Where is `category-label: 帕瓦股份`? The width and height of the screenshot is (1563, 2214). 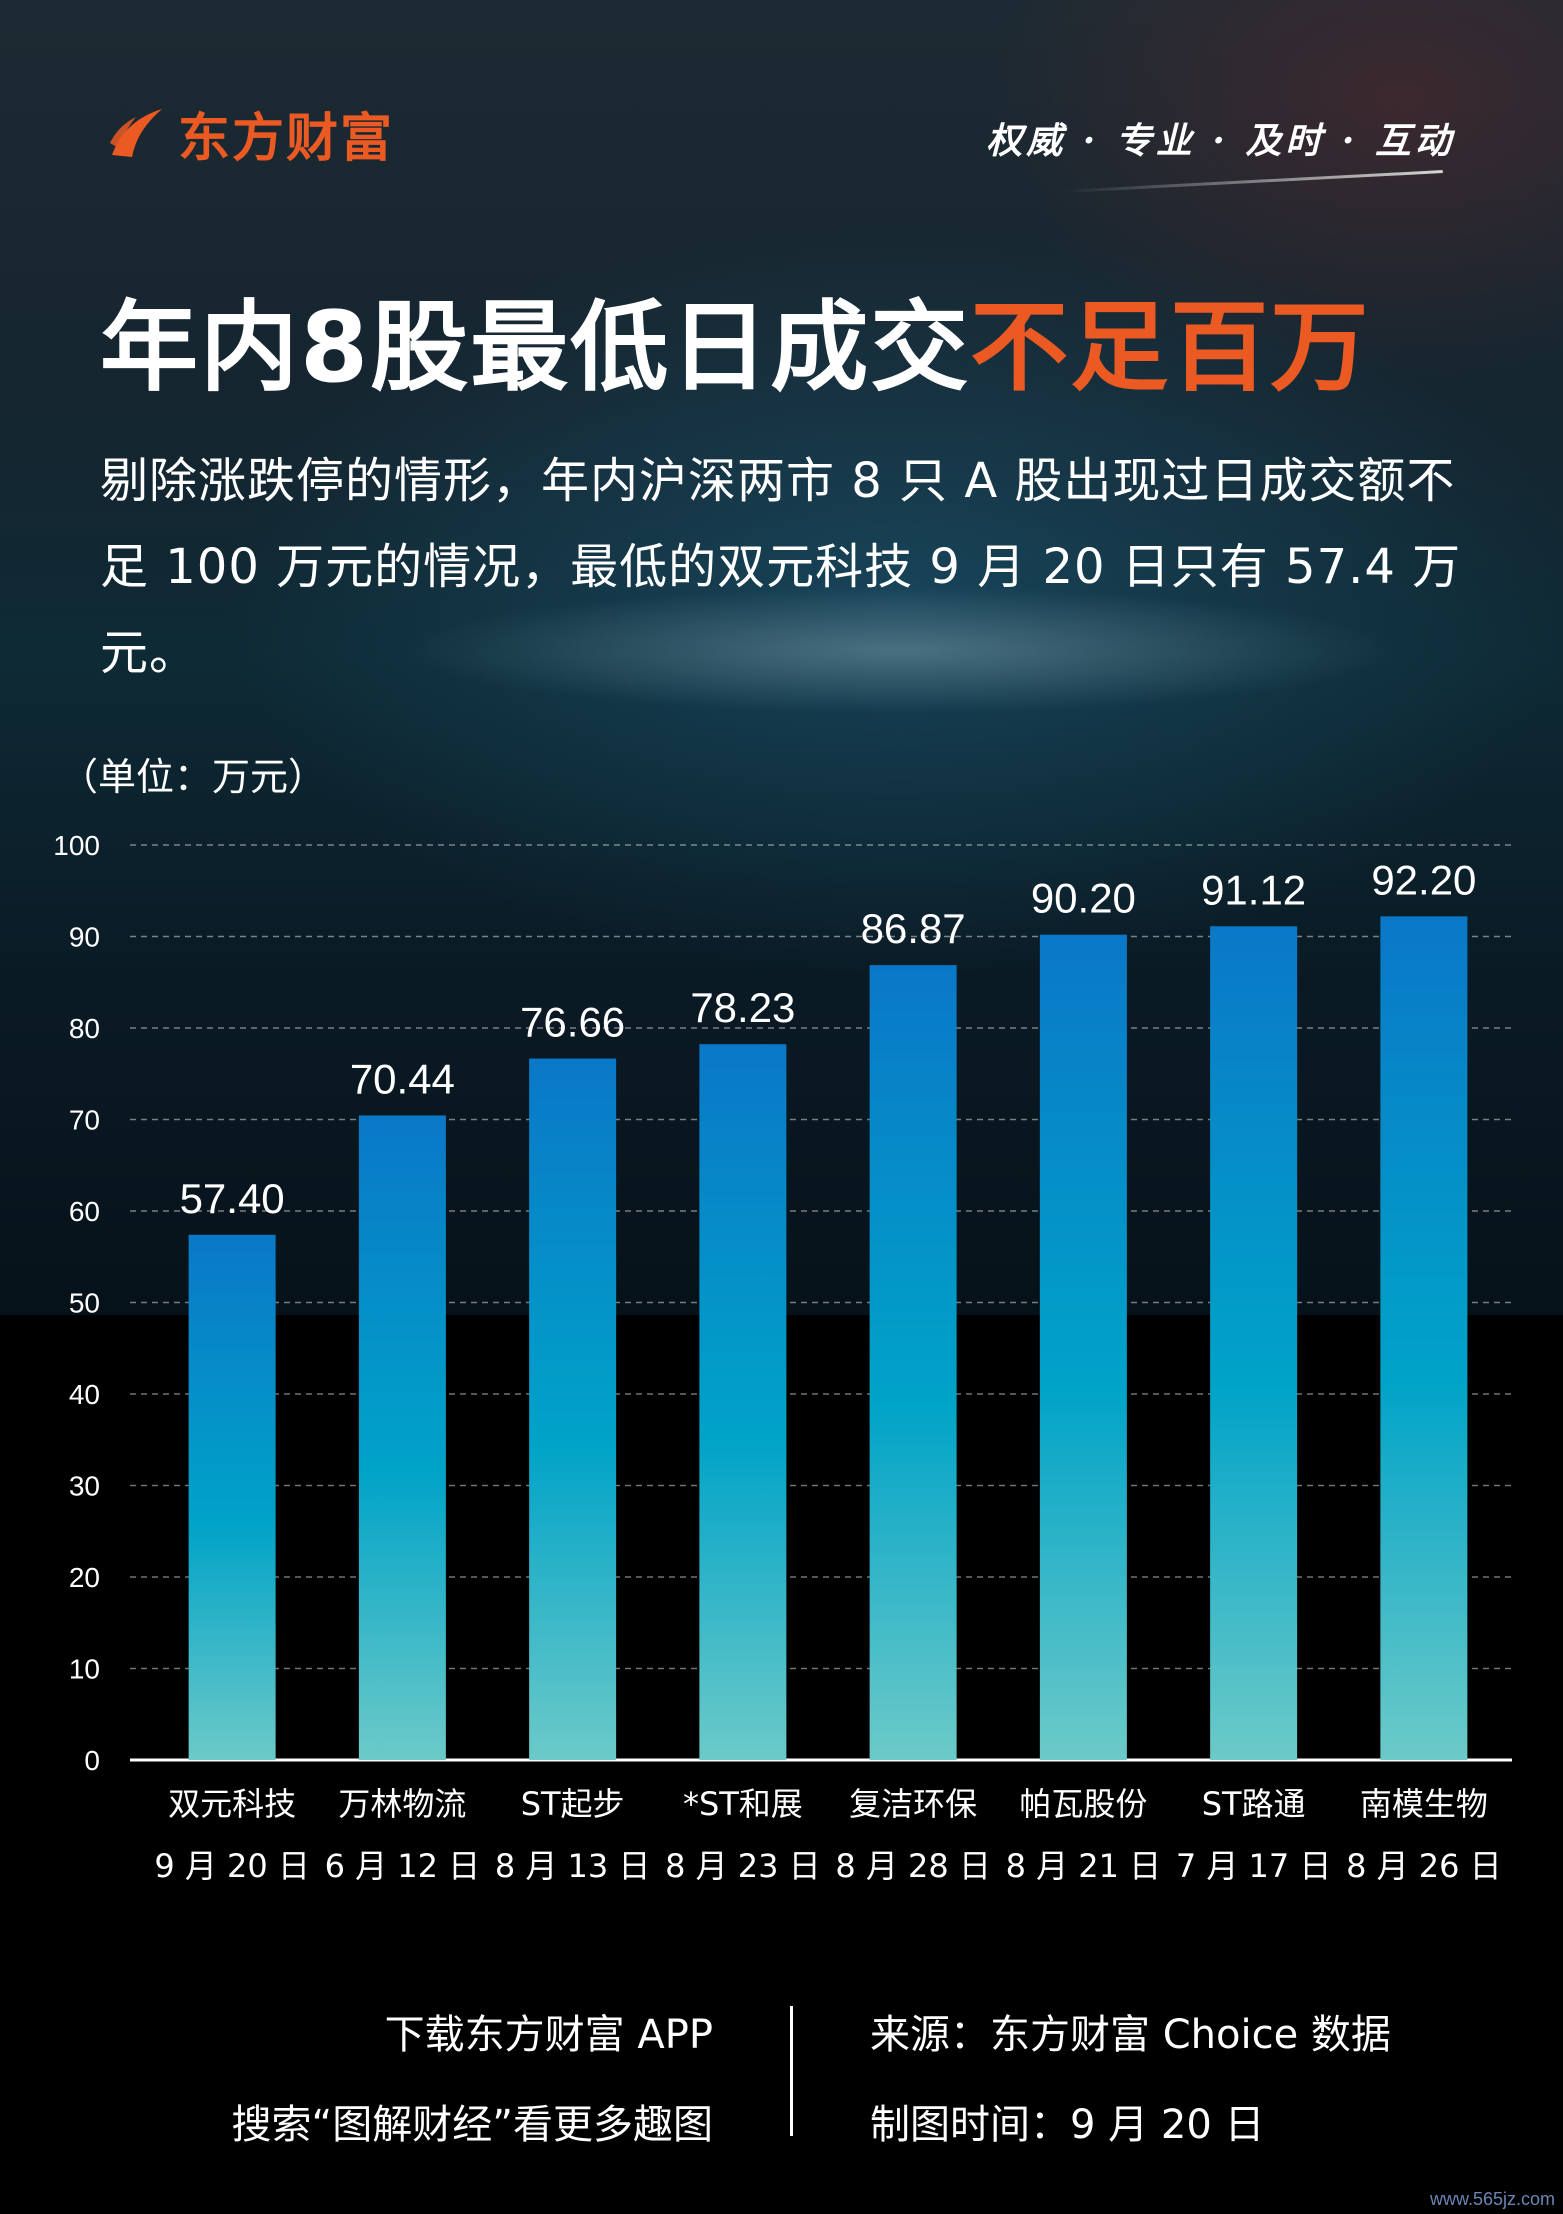
category-label: 帕瓦股份 is located at coordinates (1083, 1804).